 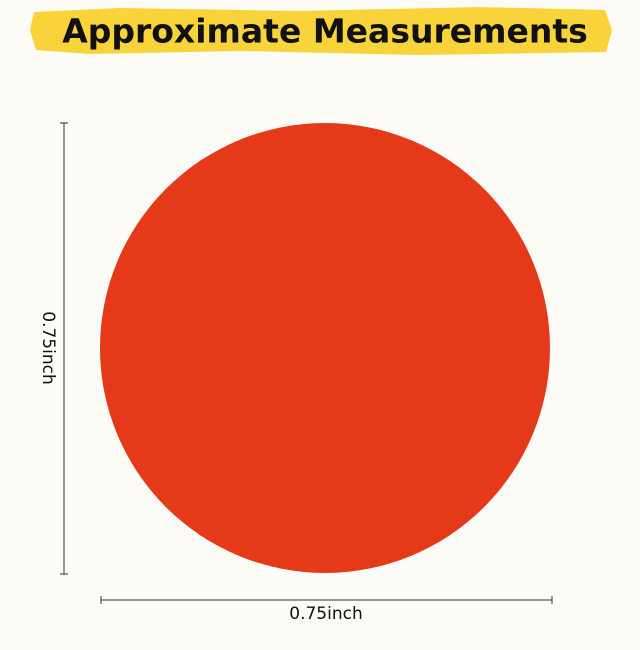 What do you see at coordinates (325, 31) in the screenshot?
I see `title: Approximate Measurements` at bounding box center [325, 31].